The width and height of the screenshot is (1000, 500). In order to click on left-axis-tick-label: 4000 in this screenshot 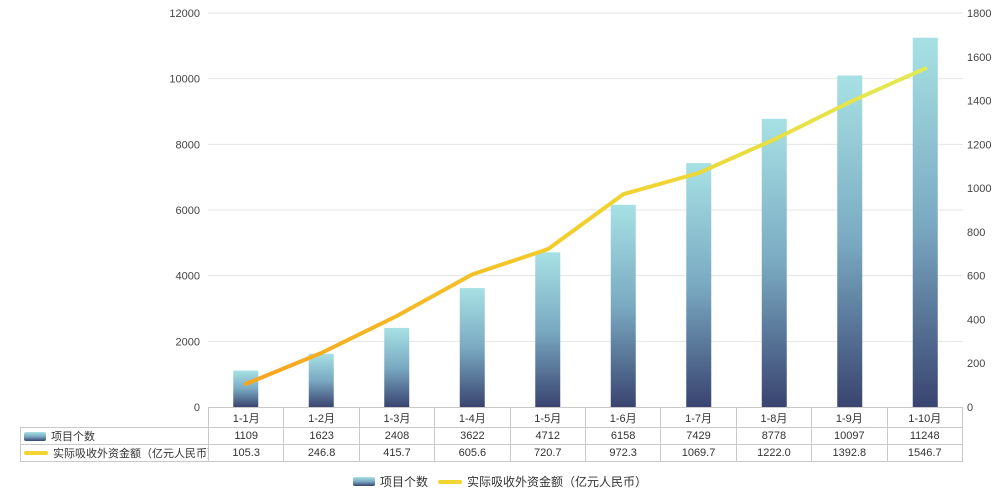, I will do `click(188, 277)`.